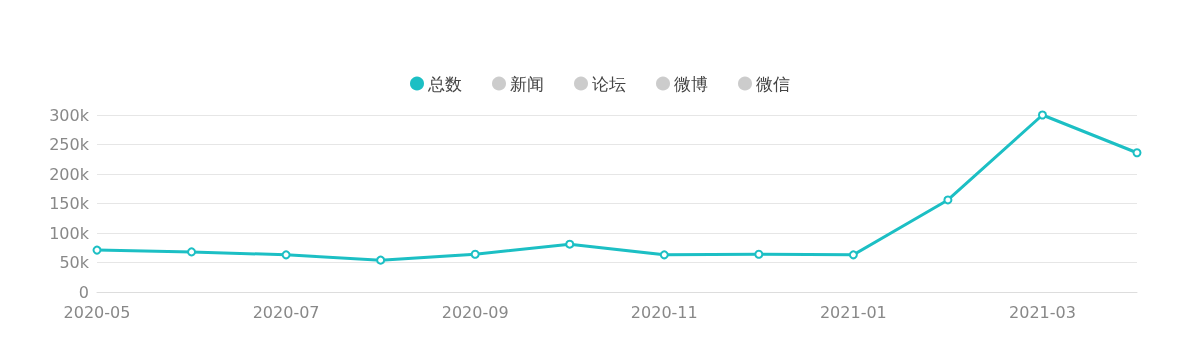 The width and height of the screenshot is (1200, 358). What do you see at coordinates (475, 312) in the screenshot?
I see `x-tick-label: 2020-09` at bounding box center [475, 312].